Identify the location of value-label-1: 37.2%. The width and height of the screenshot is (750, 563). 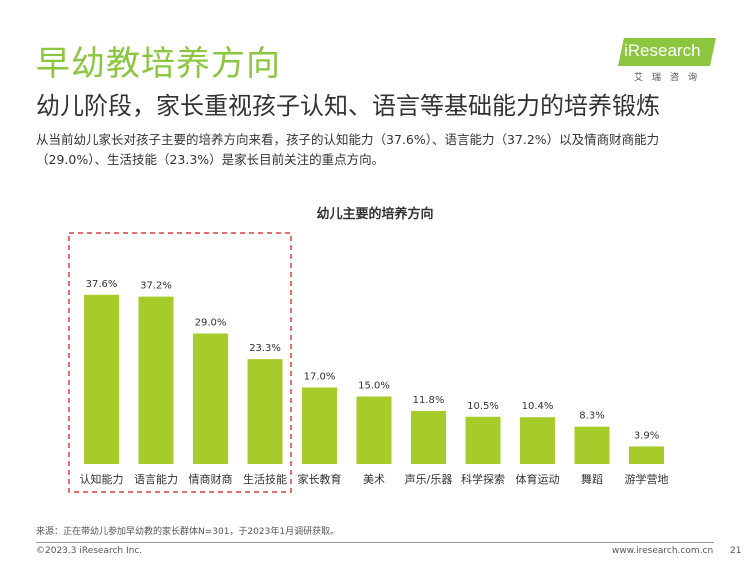
(156, 286).